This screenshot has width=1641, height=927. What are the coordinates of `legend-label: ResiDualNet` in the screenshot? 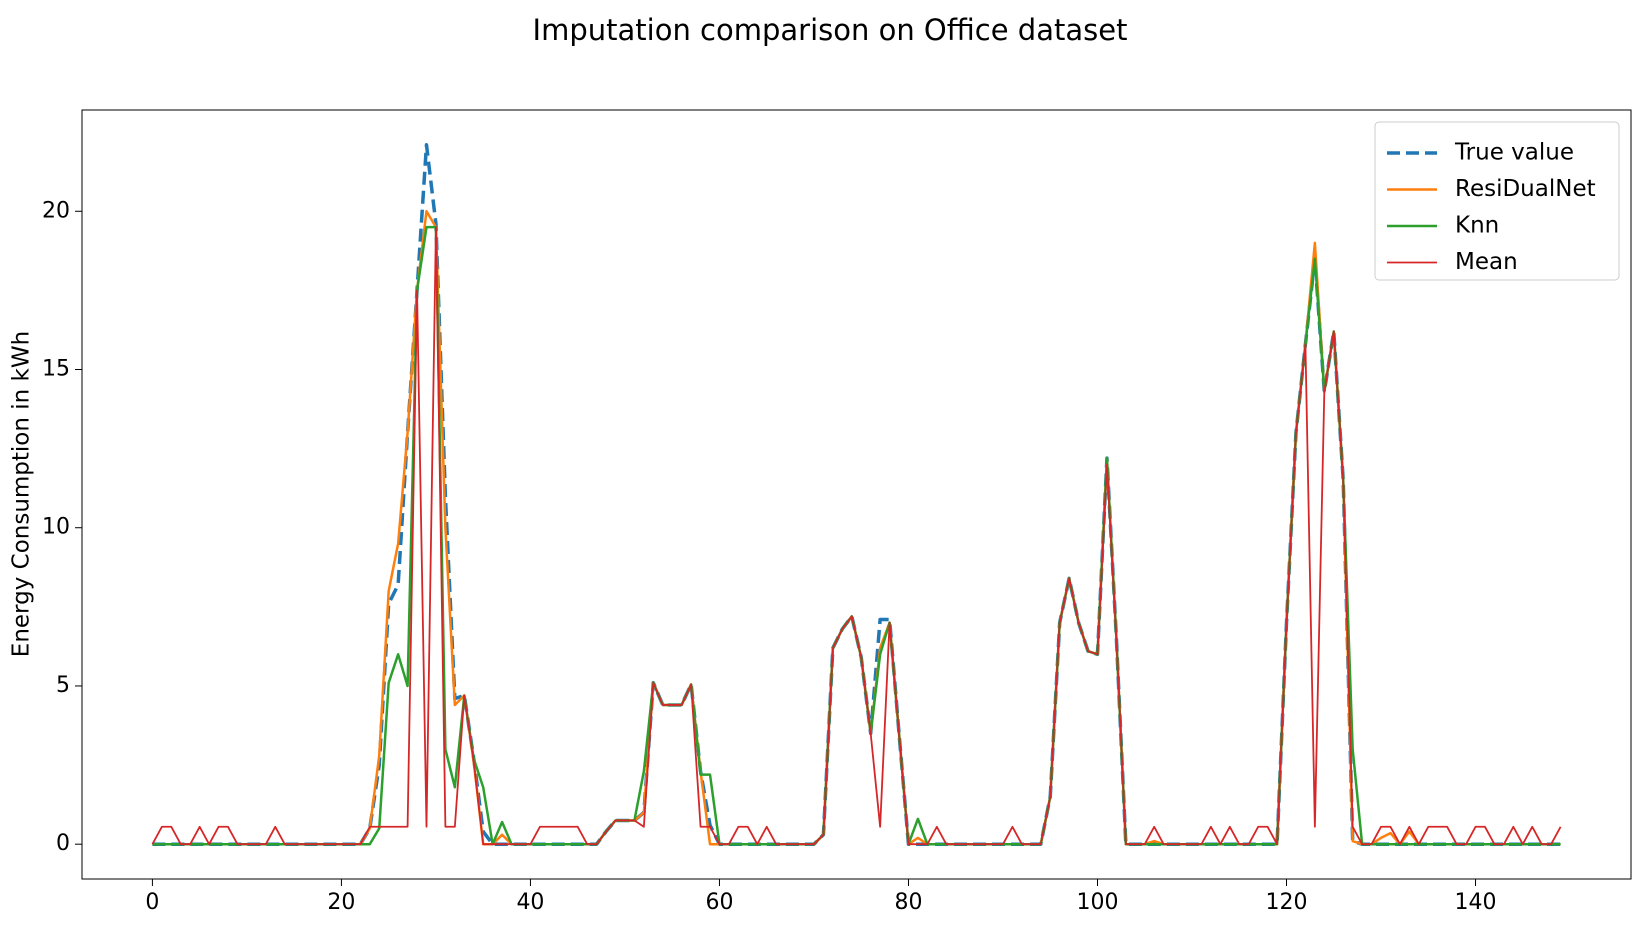 It's located at (1525, 189).